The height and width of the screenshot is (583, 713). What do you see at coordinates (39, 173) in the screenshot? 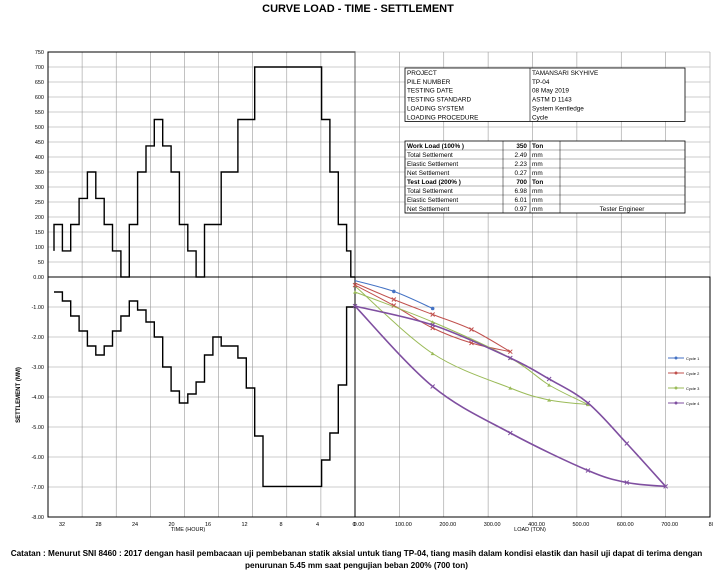
I see `load-tick-label: 350` at bounding box center [39, 173].